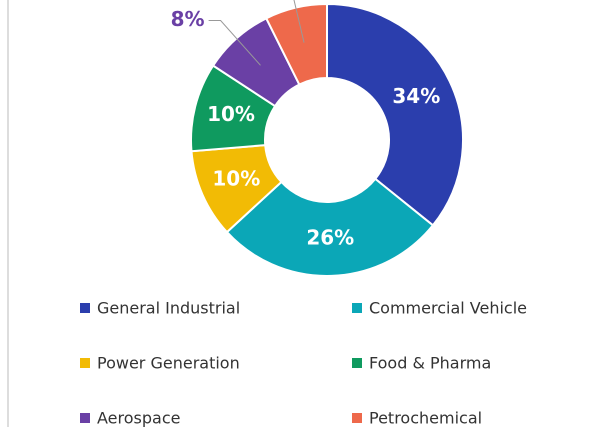 Image resolution: width=604 pixels, height=427 pixels. Describe the element at coordinates (138, 418) in the screenshot. I see `legend-label: Aerospace` at that location.